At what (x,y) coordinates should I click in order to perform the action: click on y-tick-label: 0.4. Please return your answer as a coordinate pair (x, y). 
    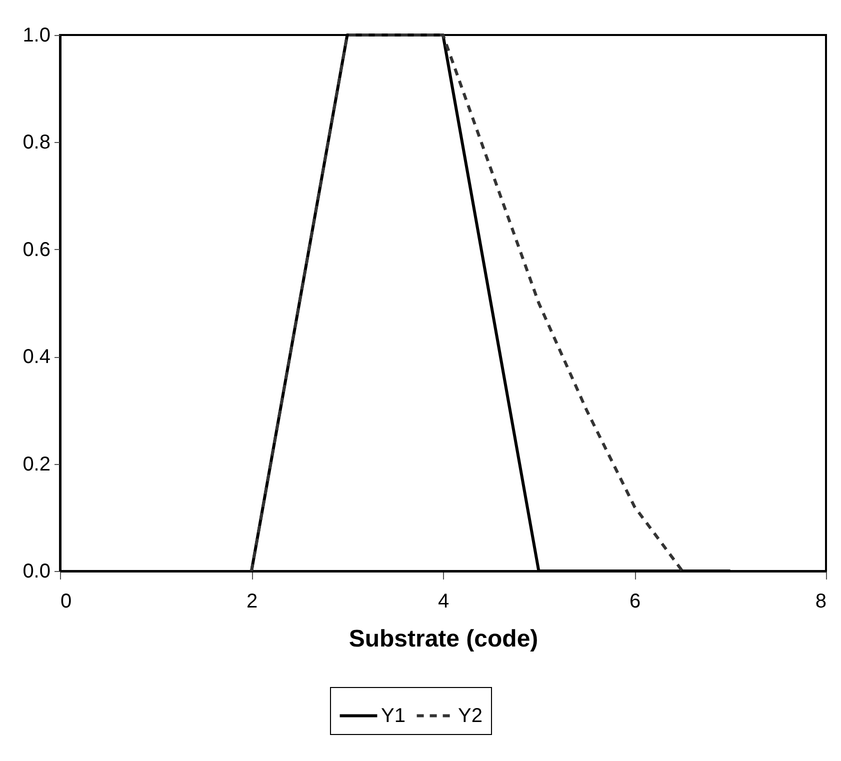
    Looking at the image, I should click on (36, 357).